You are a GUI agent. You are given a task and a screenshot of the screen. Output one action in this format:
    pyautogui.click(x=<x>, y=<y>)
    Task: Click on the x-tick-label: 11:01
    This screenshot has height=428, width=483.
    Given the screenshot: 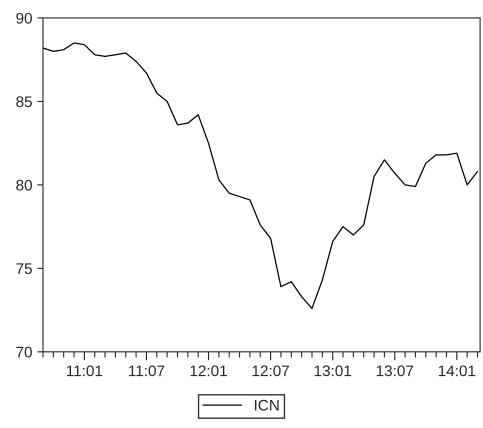 What is the action you would take?
    pyautogui.click(x=84, y=370)
    